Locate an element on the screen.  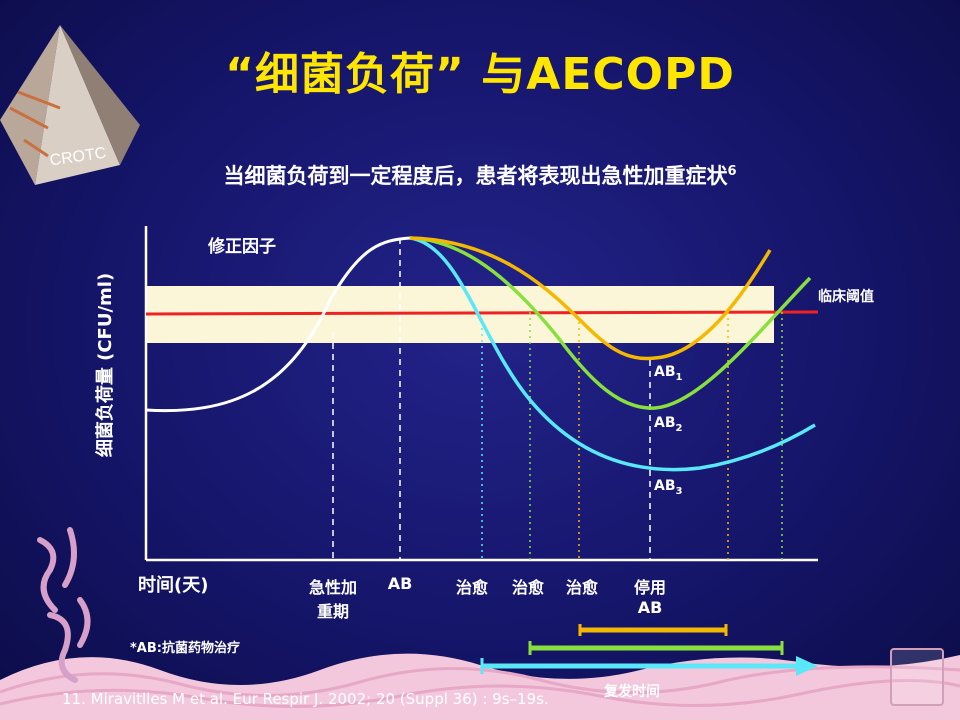
x-label-ab: AB is located at coordinates (400, 583).